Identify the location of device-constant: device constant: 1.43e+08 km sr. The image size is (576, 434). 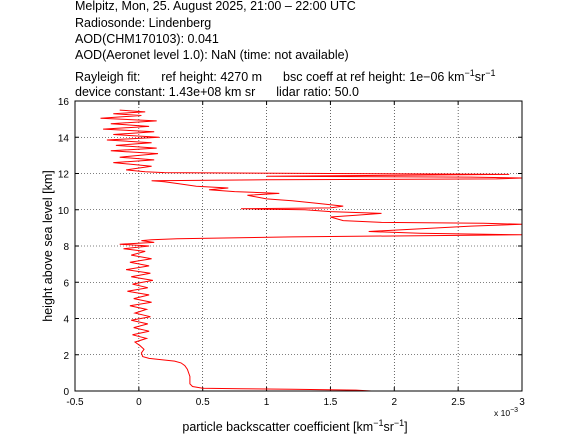
(165, 92).